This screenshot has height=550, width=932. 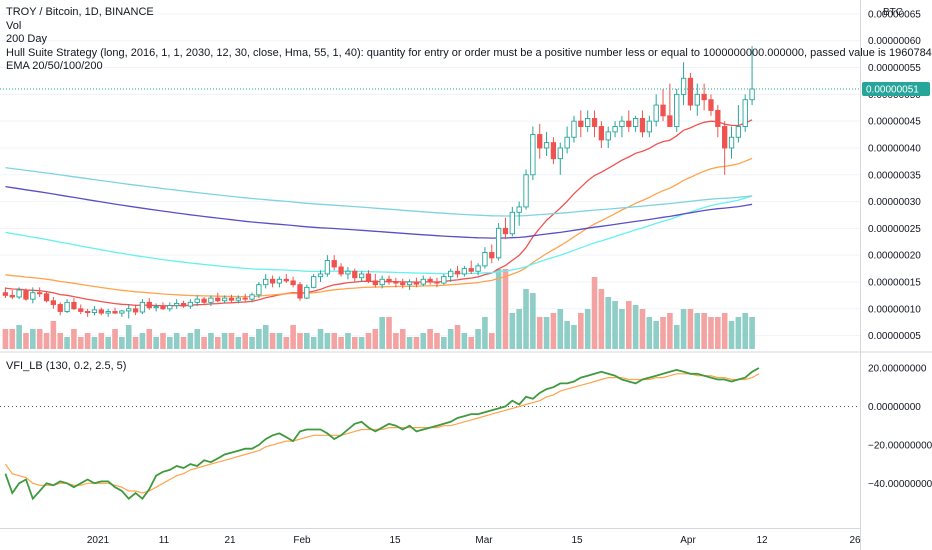 What do you see at coordinates (80, 12) in the screenshot?
I see `symbol-title: TROY / Bitcoin, 1D, BINANCE` at bounding box center [80, 12].